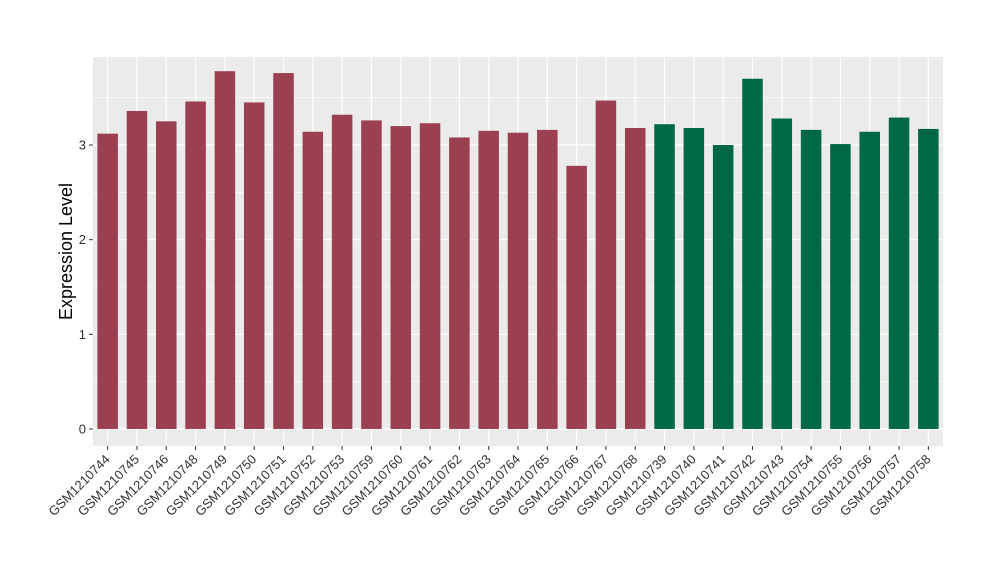 This screenshot has width=1000, height=580. What do you see at coordinates (576, 297) in the screenshot?
I see `bar-GSM1210766` at bounding box center [576, 297].